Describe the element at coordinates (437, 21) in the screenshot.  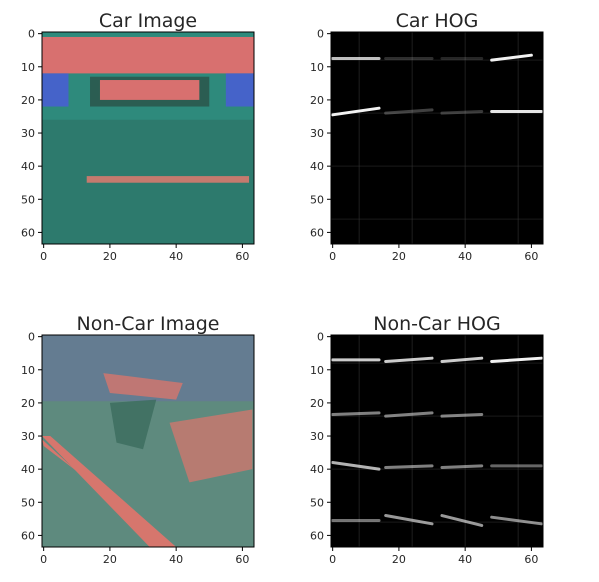
I see `panel-title: Car HOG` at that location.